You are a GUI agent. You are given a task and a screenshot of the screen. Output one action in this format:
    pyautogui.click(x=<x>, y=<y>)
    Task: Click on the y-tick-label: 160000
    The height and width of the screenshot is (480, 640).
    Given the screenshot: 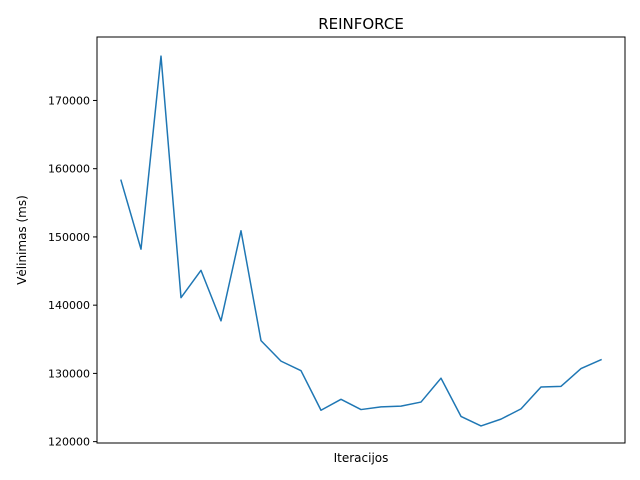 What is the action you would take?
    pyautogui.click(x=69, y=169)
    